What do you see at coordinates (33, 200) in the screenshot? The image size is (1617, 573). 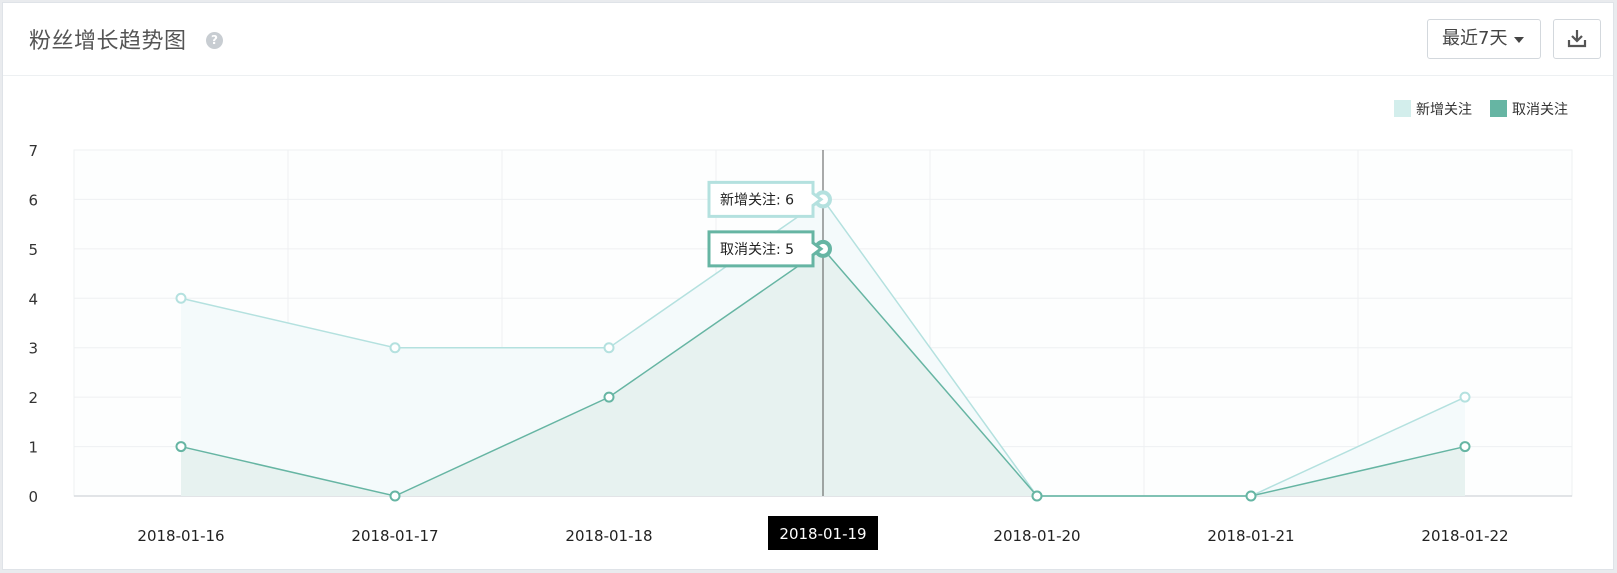 I see `y-tick-label: 6` at bounding box center [33, 200].